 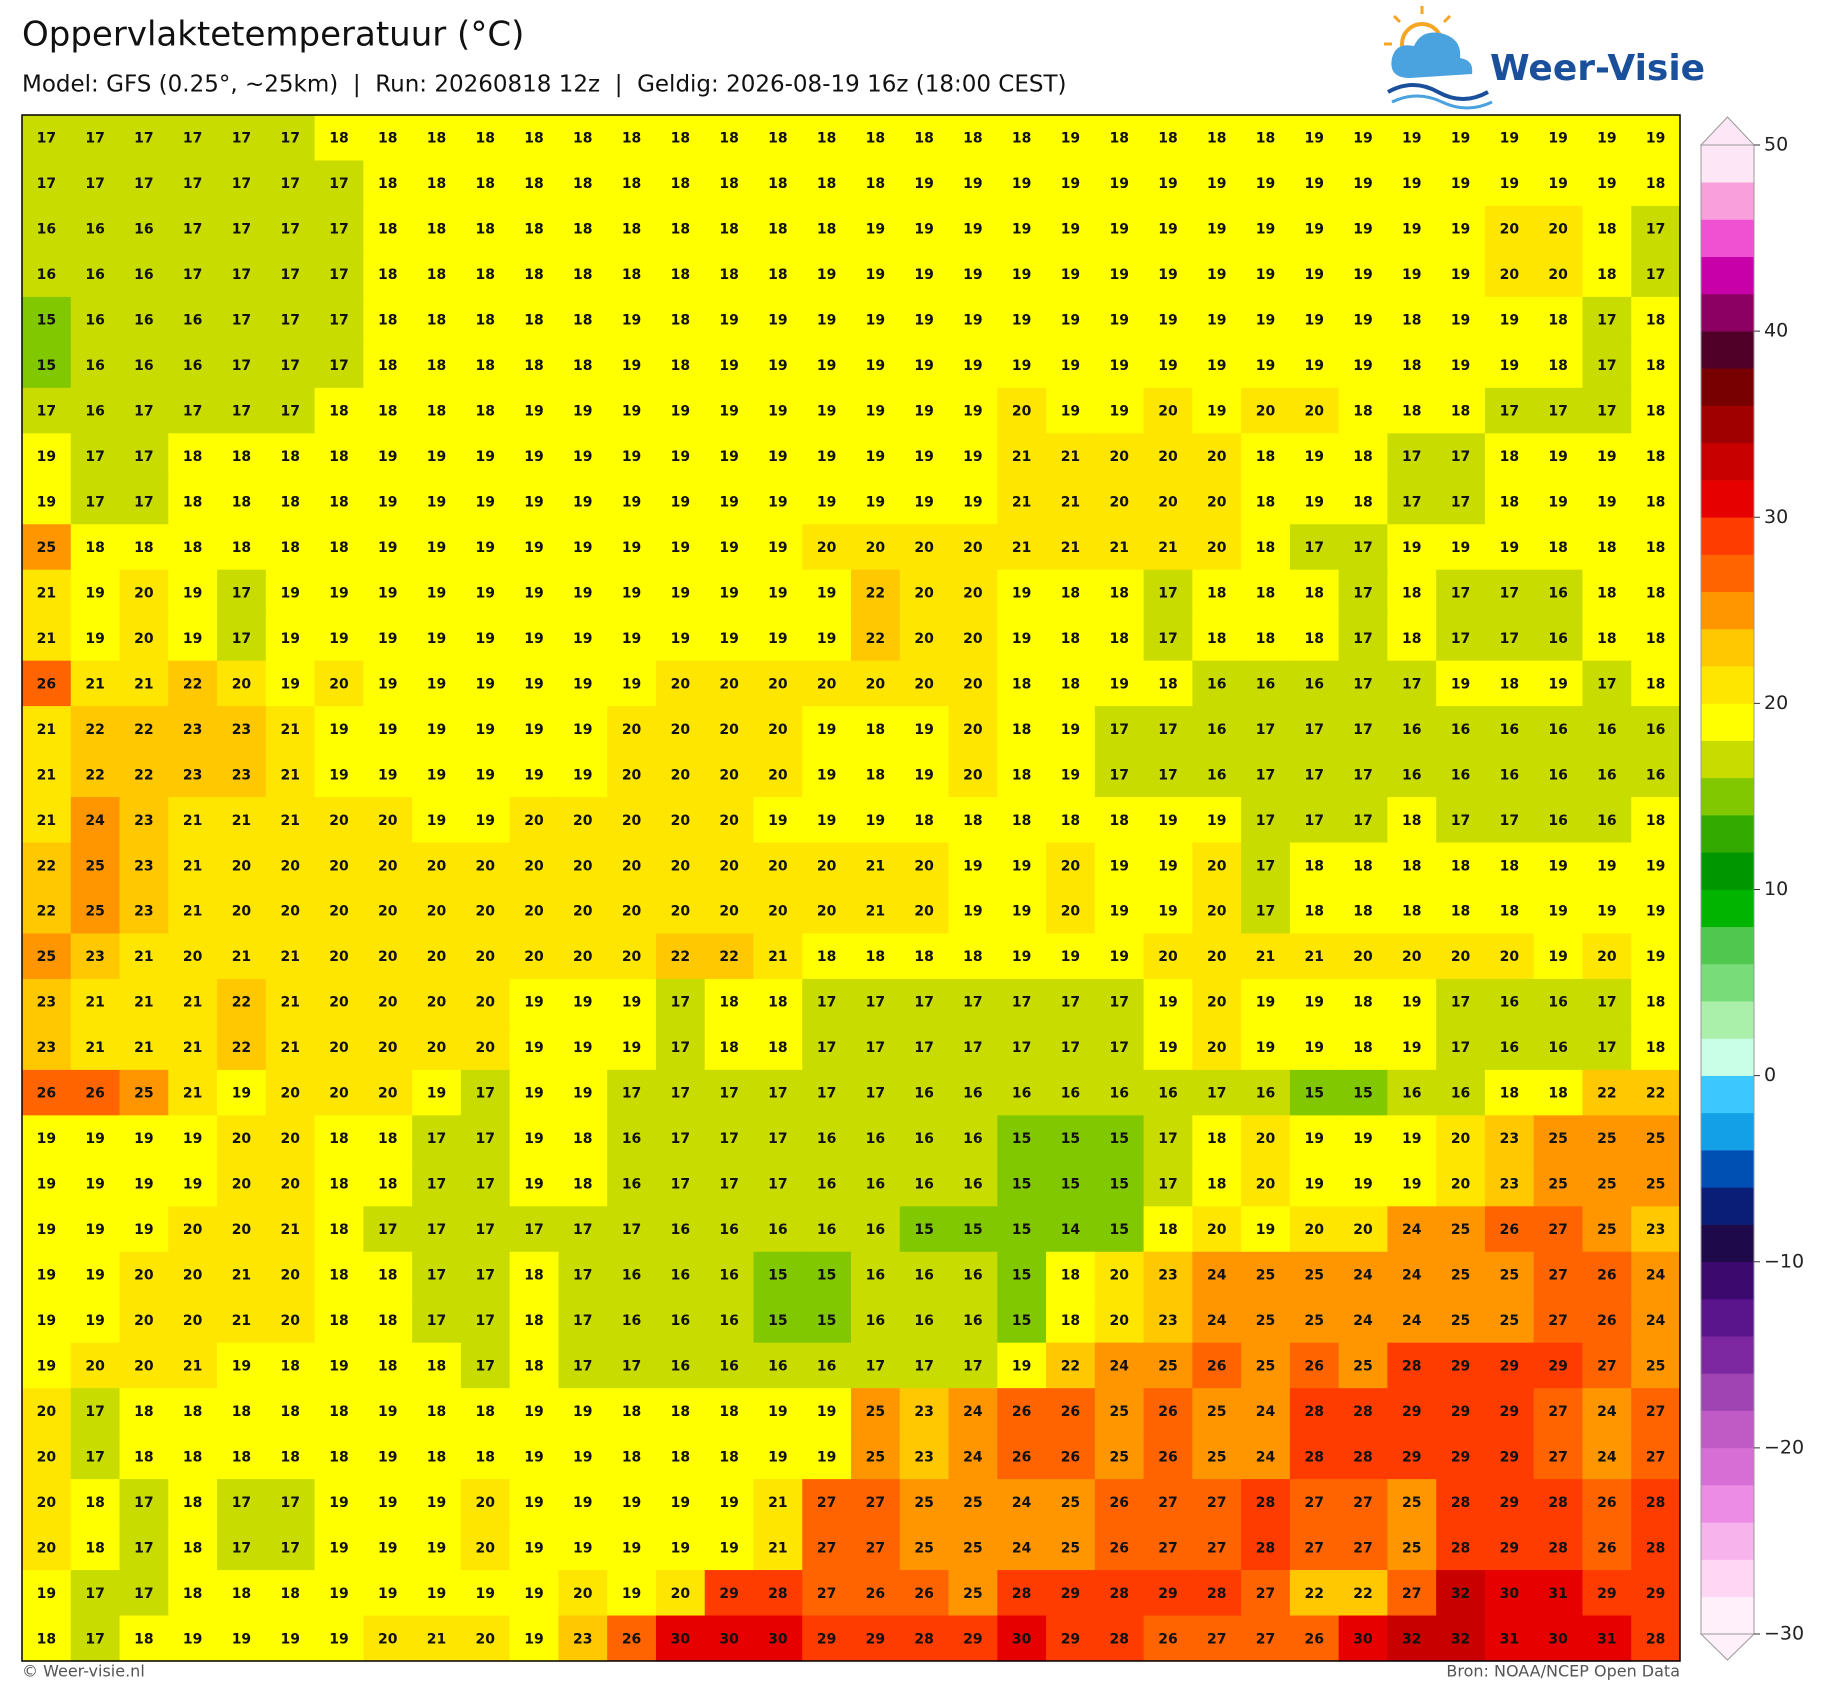 What do you see at coordinates (1509, 1230) in the screenshot?
I see `temp-value: 26` at bounding box center [1509, 1230].